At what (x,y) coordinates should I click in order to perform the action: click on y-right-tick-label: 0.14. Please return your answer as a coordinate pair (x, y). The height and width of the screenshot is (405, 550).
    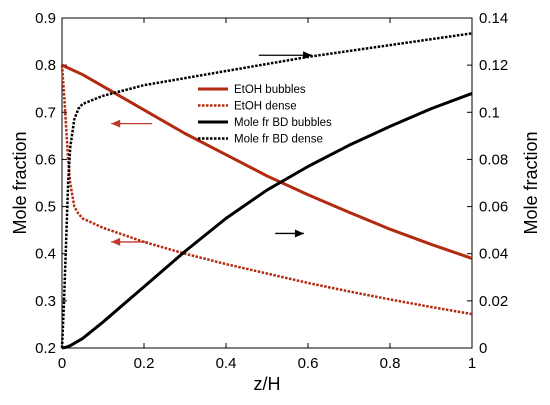
    Looking at the image, I should click on (493, 18).